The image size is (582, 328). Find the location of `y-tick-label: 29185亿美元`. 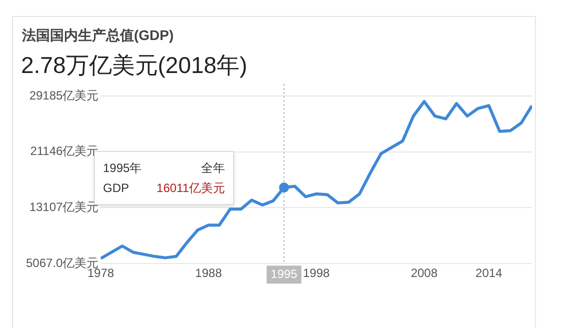

y-tick-label: 29185亿美元 is located at coordinates (64, 95).